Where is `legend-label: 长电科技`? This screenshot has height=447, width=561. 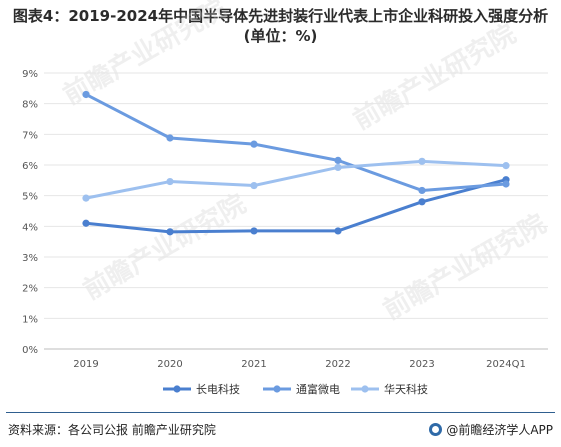 legend-label: 长电科技 is located at coordinates (218, 389).